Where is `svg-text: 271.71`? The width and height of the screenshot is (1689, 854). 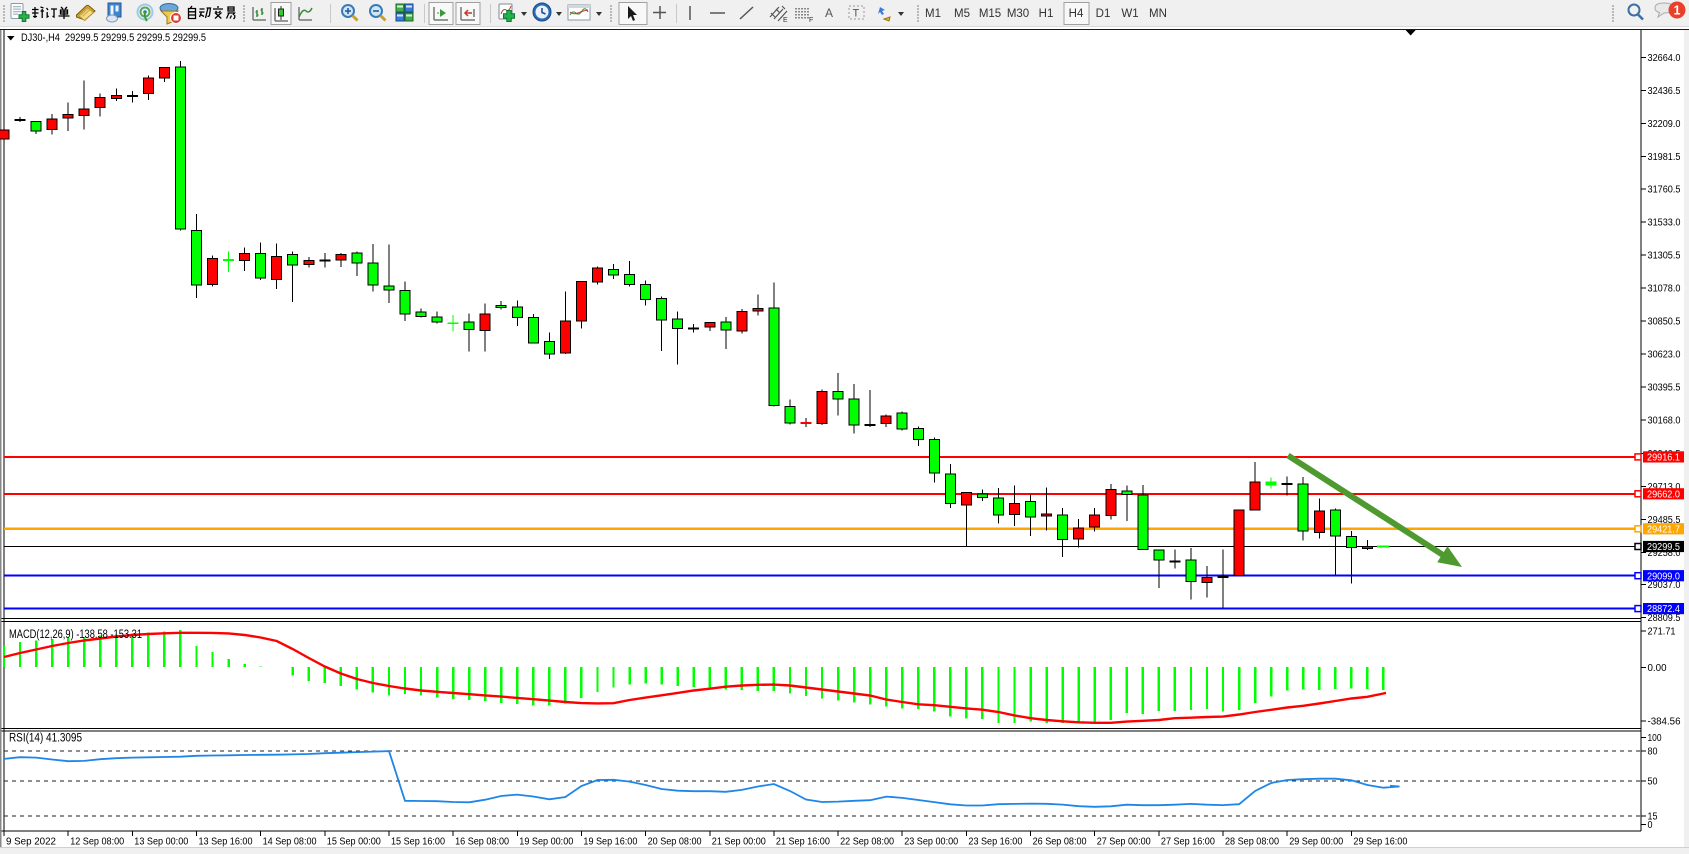
svg-text: 271.71 is located at coordinates (1662, 632).